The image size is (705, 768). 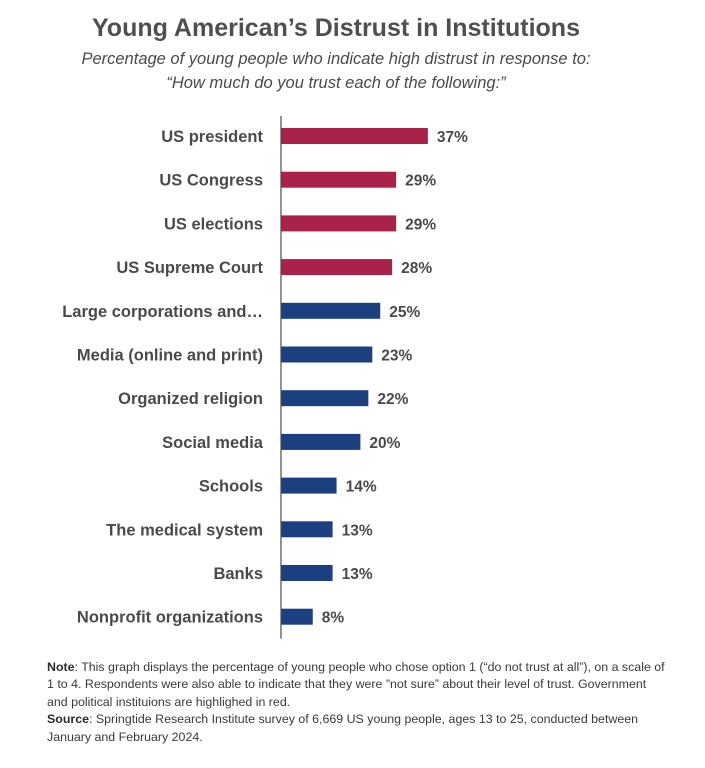 What do you see at coordinates (396, 356) in the screenshot?
I see `value-label: 23%` at bounding box center [396, 356].